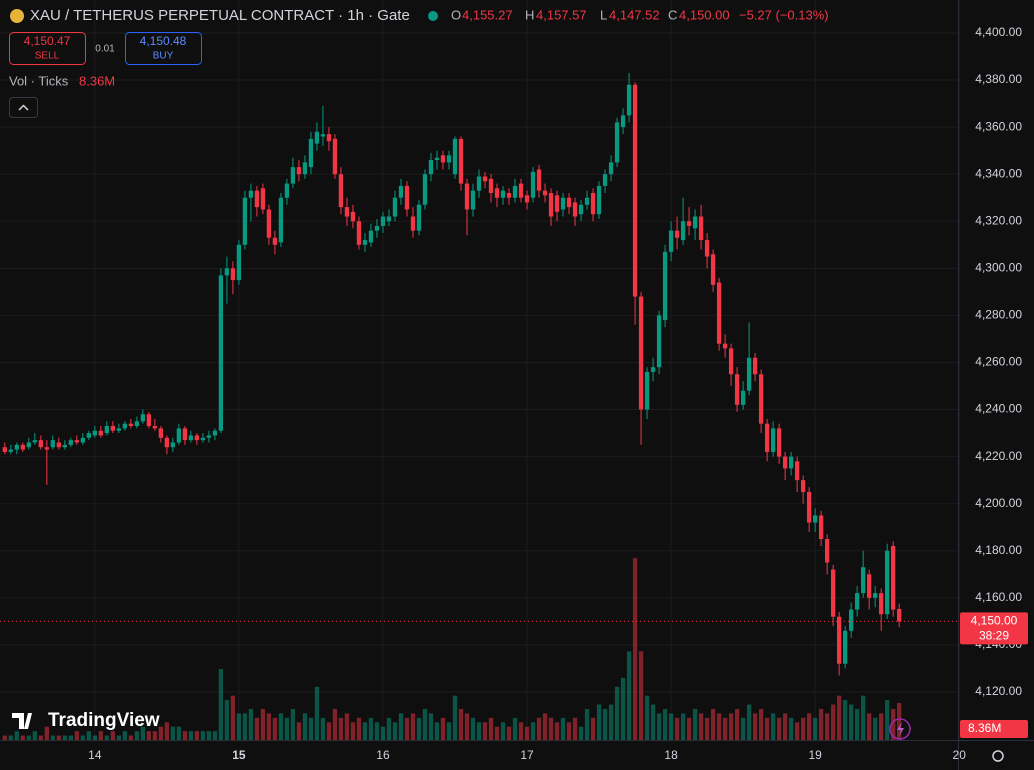 This screenshot has width=1034, height=770. I want to click on y-tick-label: 4,400.00, so click(998, 32).